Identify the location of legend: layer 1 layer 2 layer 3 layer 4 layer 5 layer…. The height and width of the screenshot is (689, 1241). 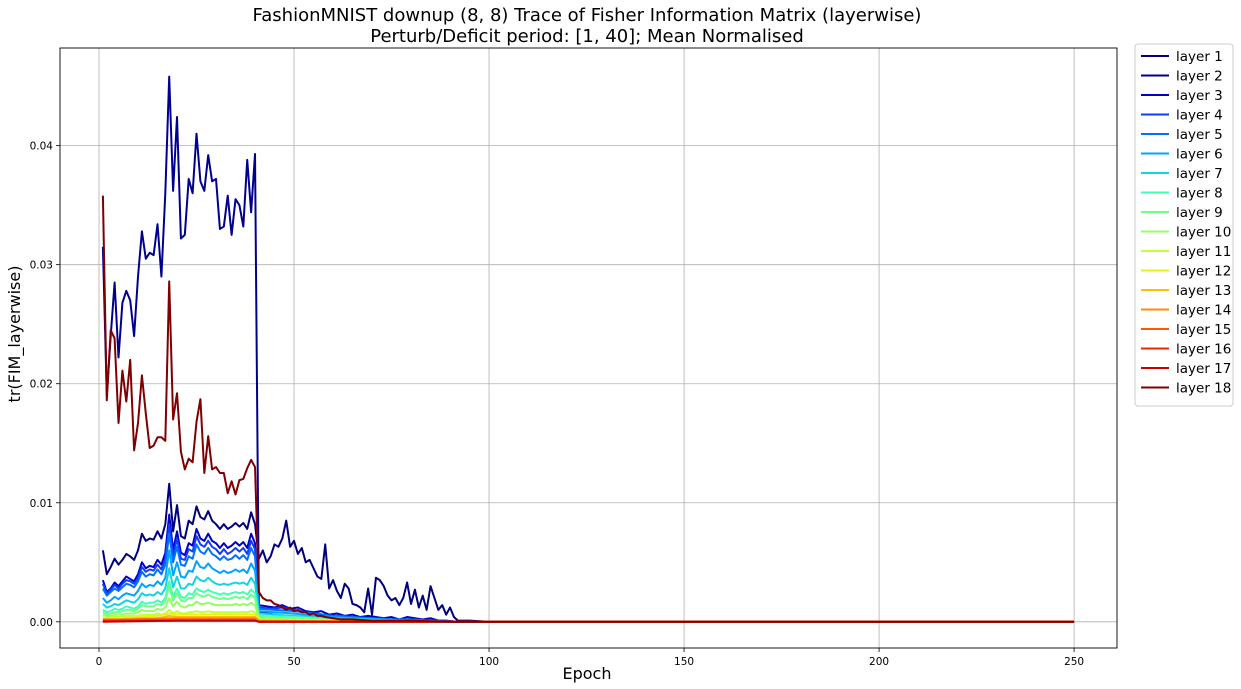
(1184, 225).